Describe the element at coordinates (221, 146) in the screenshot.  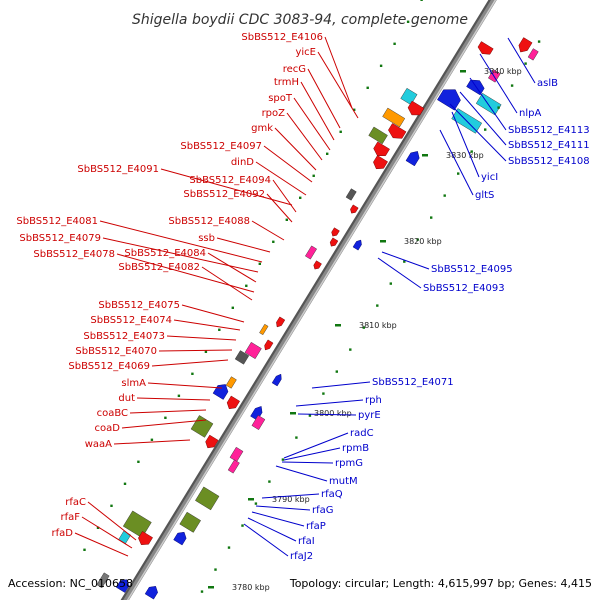
I see `gene-label-forward: SbBS512_E4097` at that location.